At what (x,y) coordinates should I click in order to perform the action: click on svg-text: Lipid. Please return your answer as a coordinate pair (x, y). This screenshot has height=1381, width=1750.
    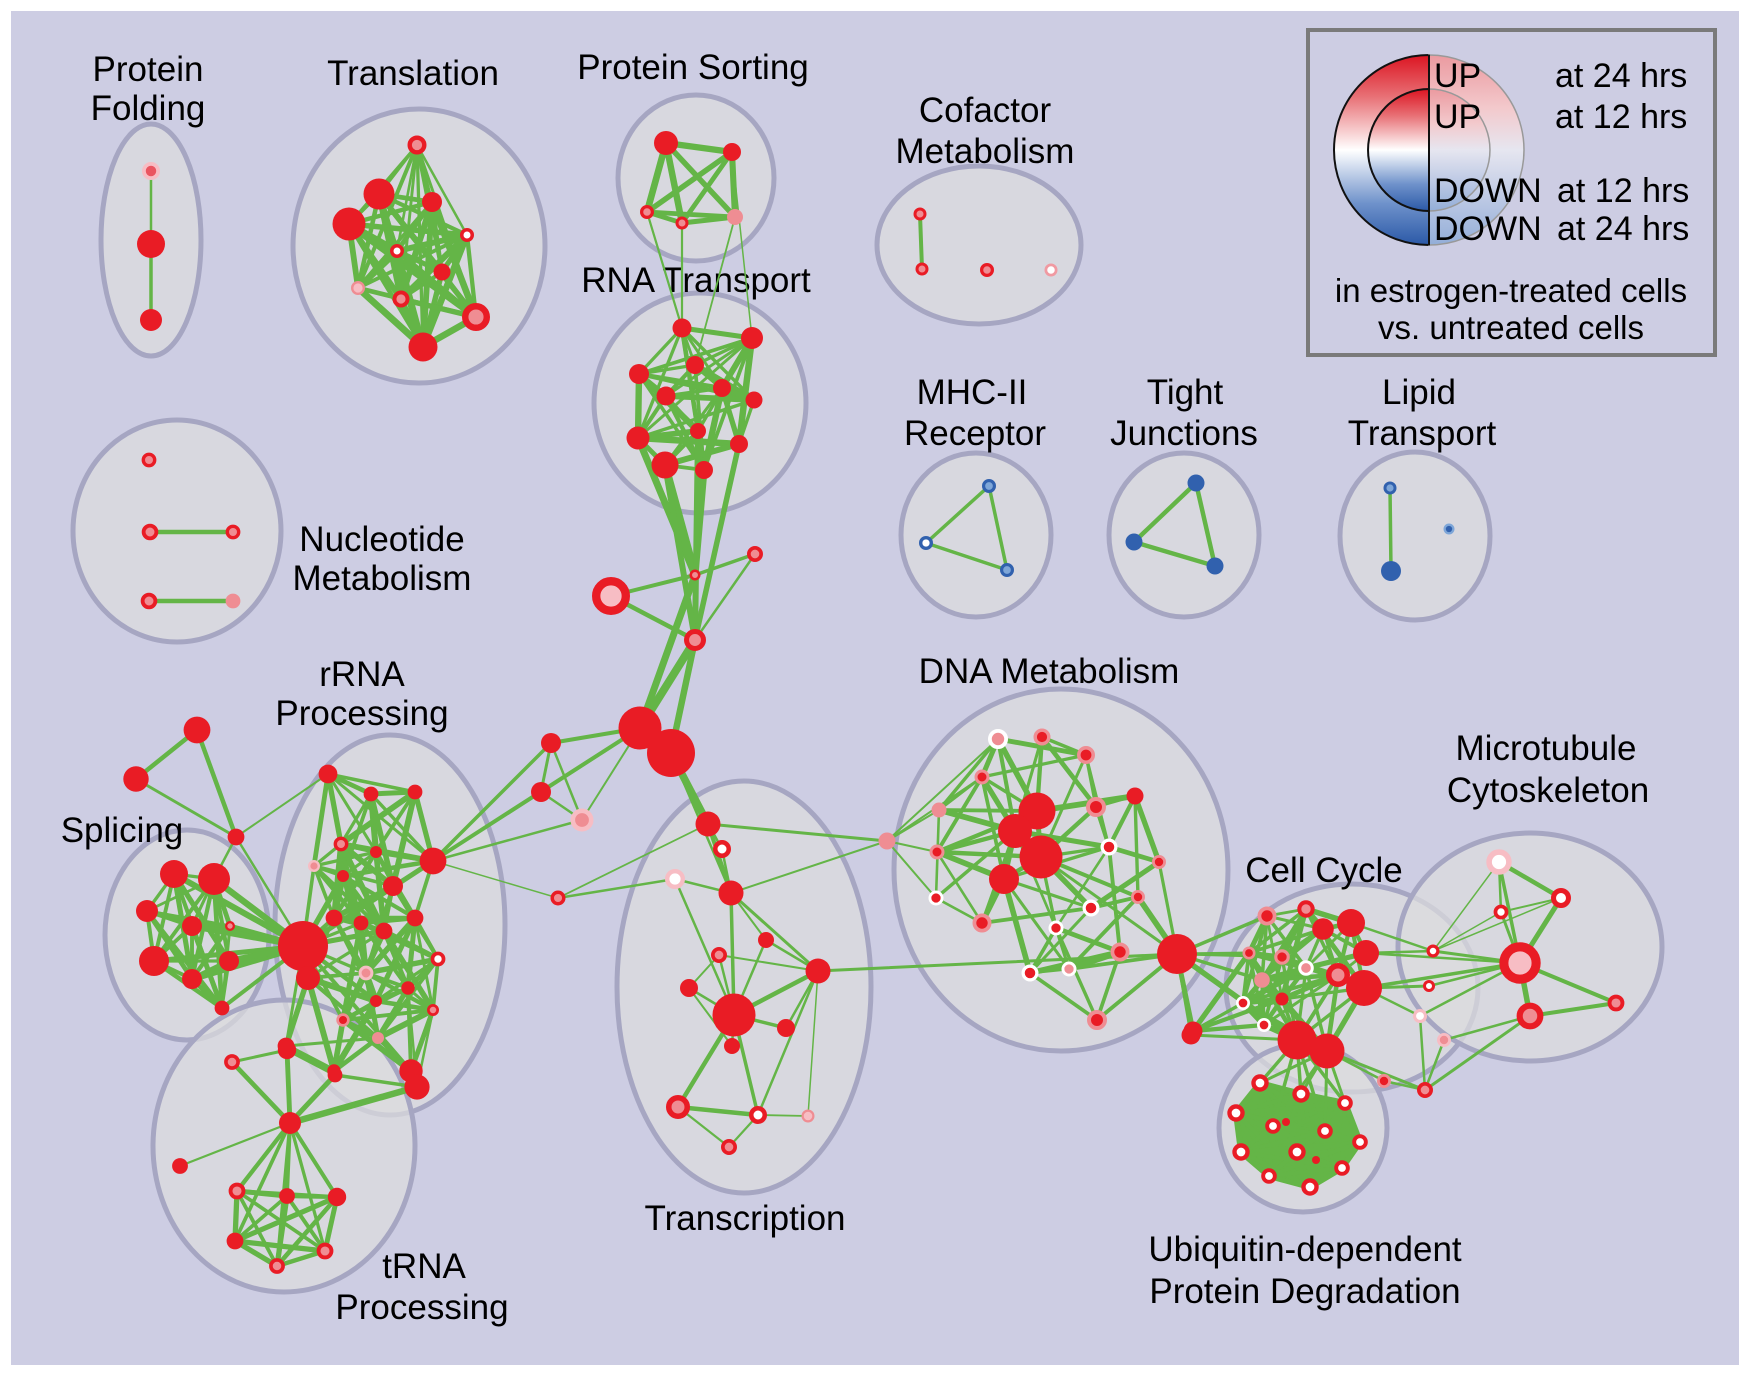
    Looking at the image, I should click on (1419, 392).